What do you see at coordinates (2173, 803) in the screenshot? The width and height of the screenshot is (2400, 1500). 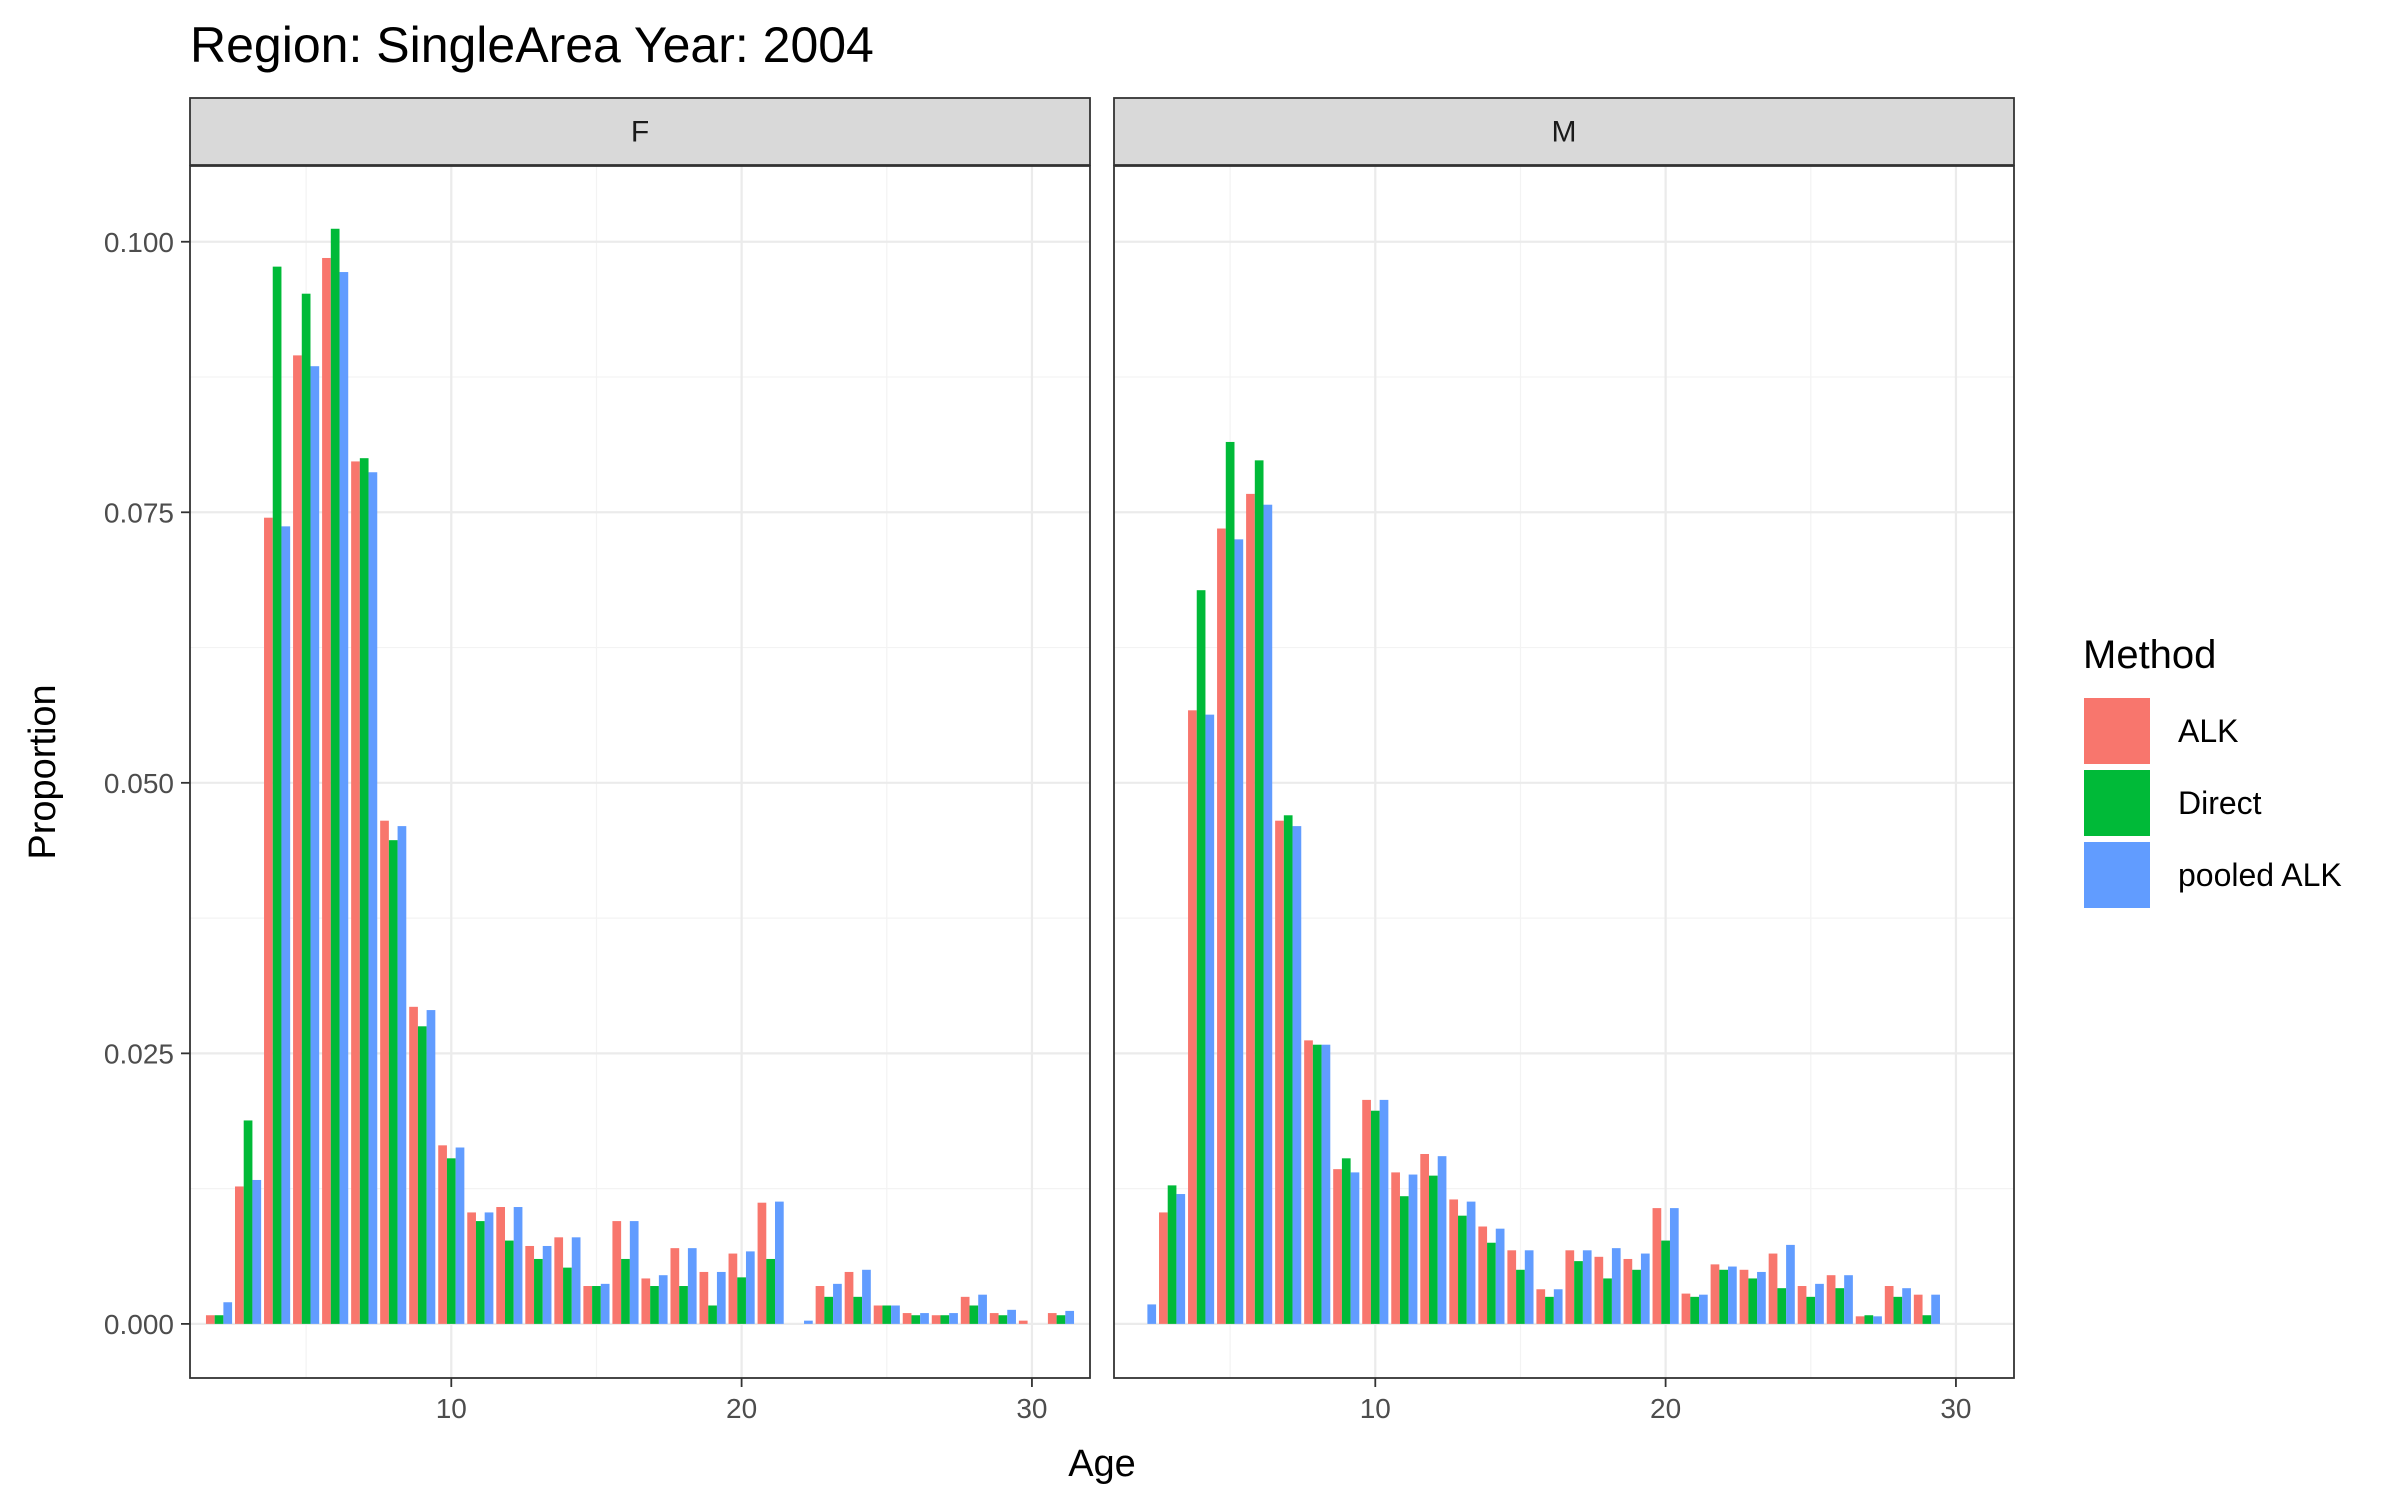 I see `legend-item-direct: Direct` at bounding box center [2173, 803].